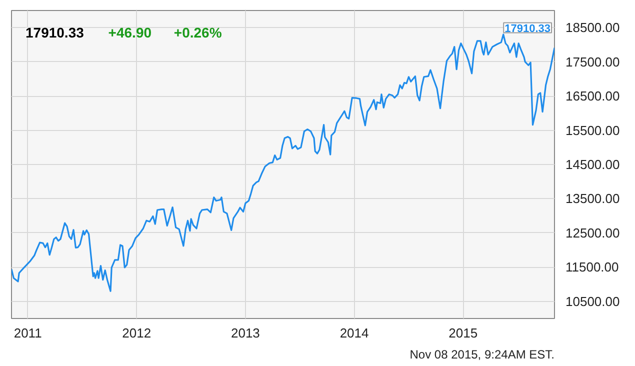  Describe the element at coordinates (354, 333) in the screenshot. I see `x-tick-label: 2014` at that location.